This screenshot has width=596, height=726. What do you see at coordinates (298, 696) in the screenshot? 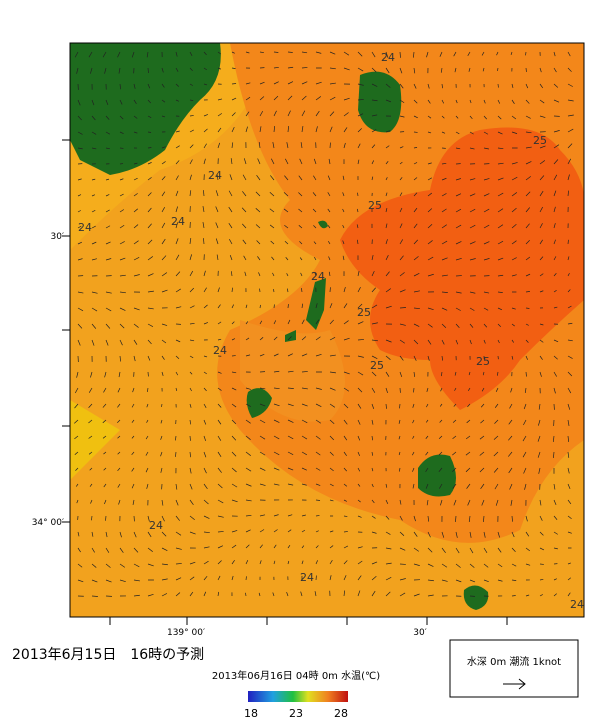
I see `colorbar` at bounding box center [298, 696].